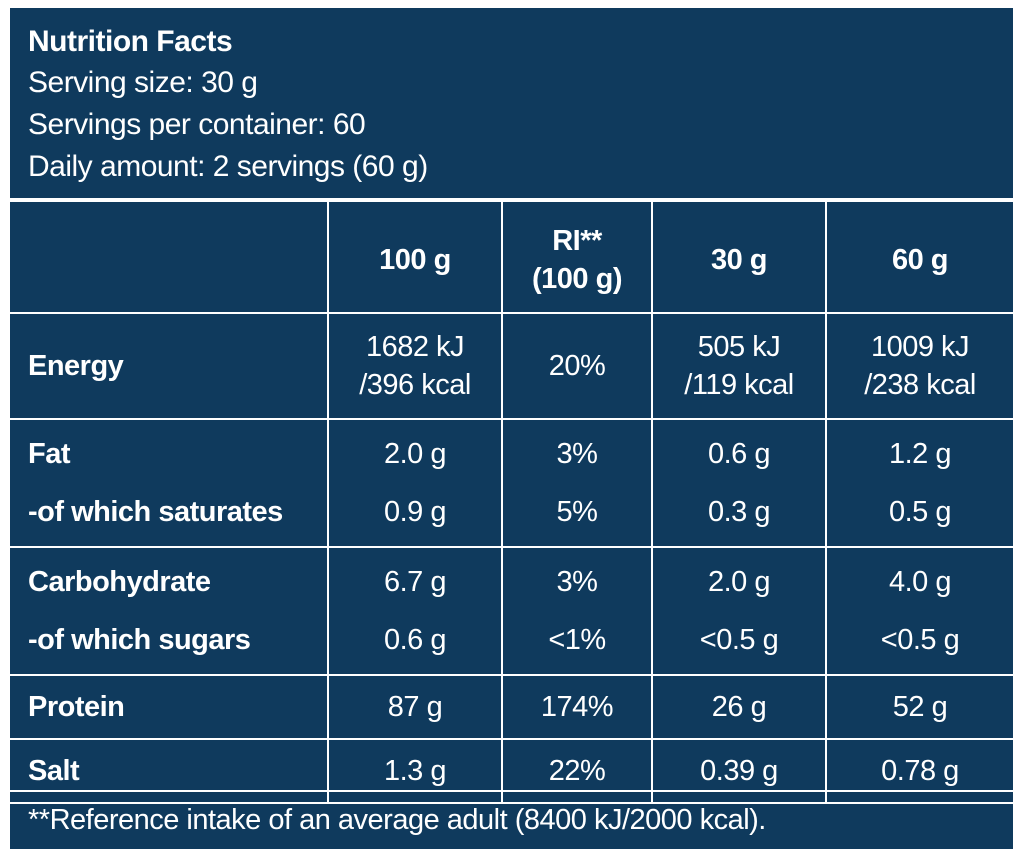 The image size is (1024, 857). What do you see at coordinates (739, 611) in the screenshot?
I see `carbohydrate-30g: 2.0 g <0.5 g` at bounding box center [739, 611].